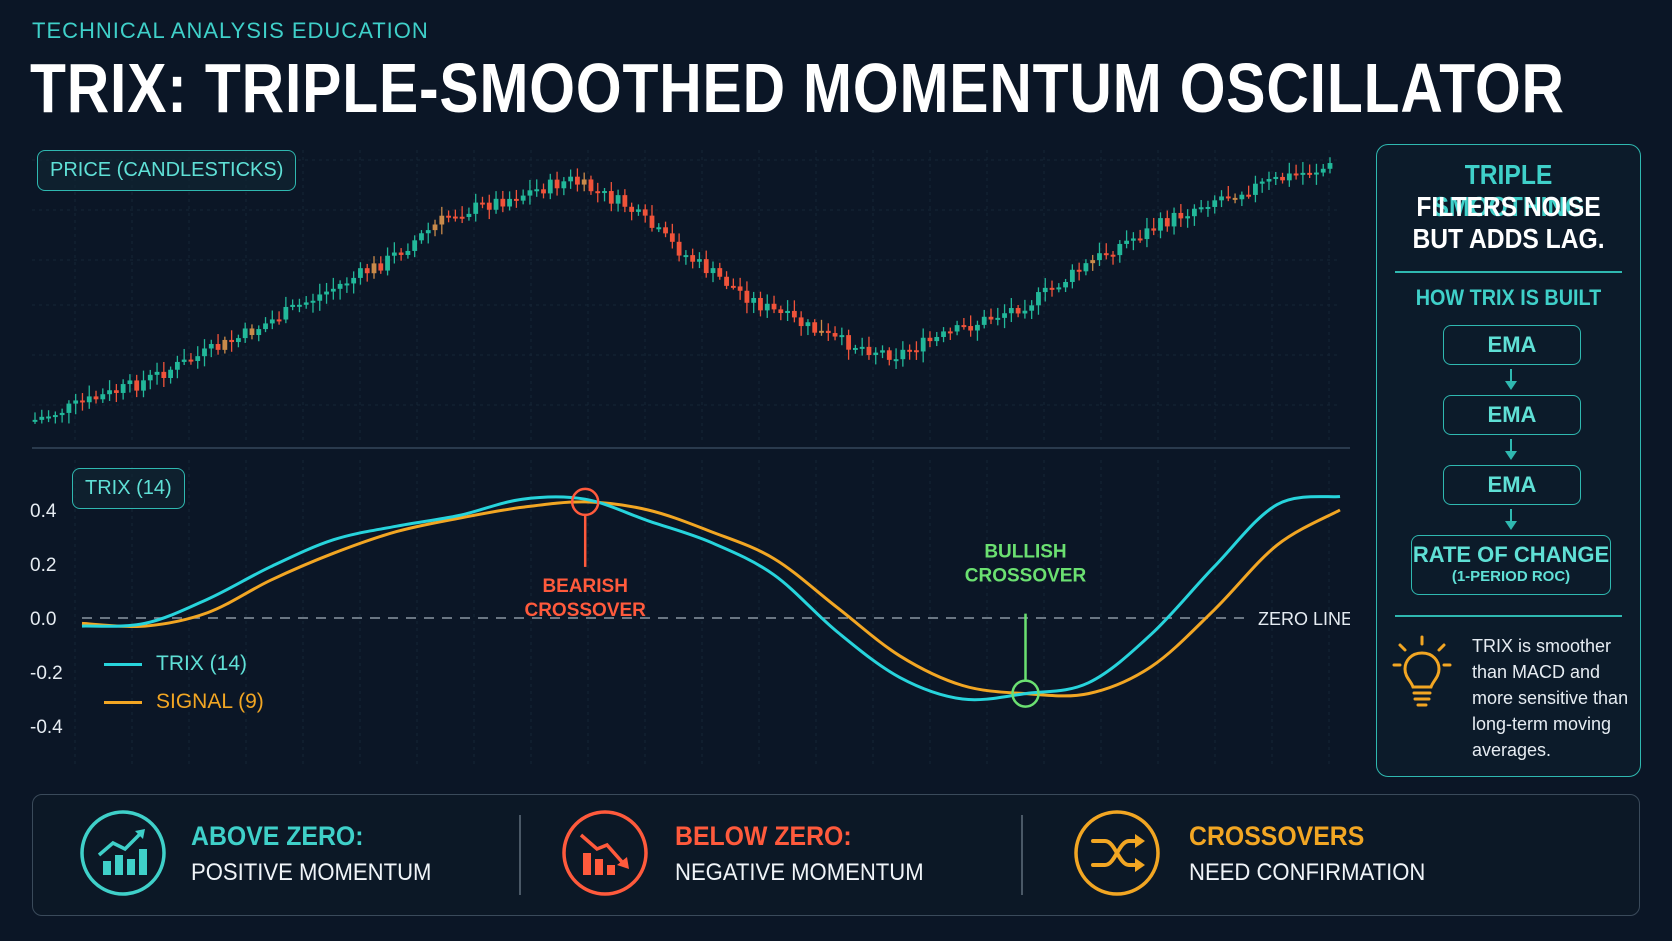  Describe the element at coordinates (43, 511) in the screenshot. I see `y-tick-label: 0.4` at that location.